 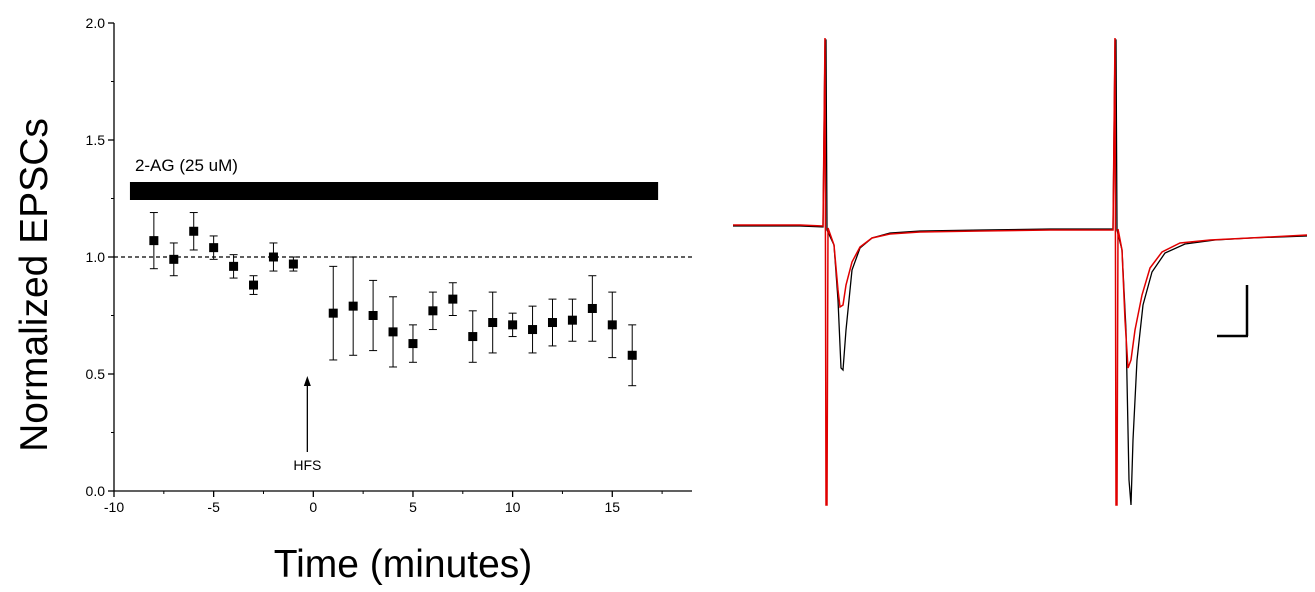 I want to click on x-axis: -10 -5 0 5 10 15, so click(x=398, y=502).